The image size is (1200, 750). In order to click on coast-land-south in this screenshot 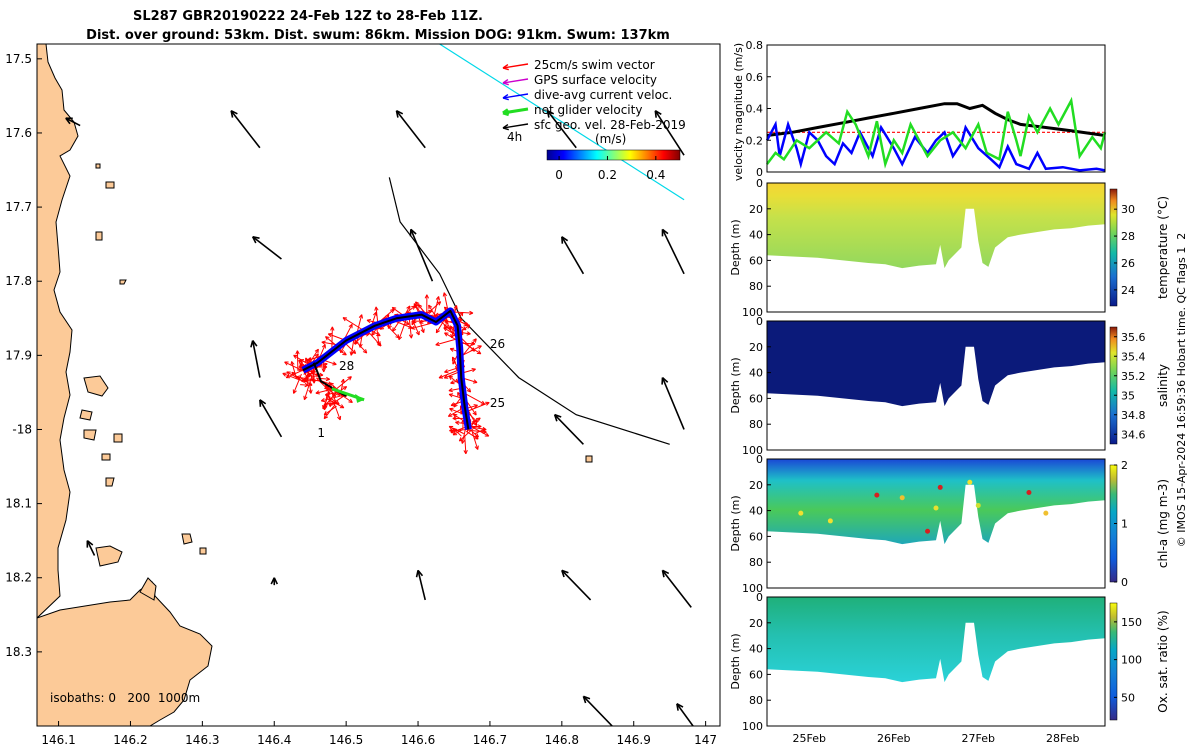, I will do `click(125, 653)`.